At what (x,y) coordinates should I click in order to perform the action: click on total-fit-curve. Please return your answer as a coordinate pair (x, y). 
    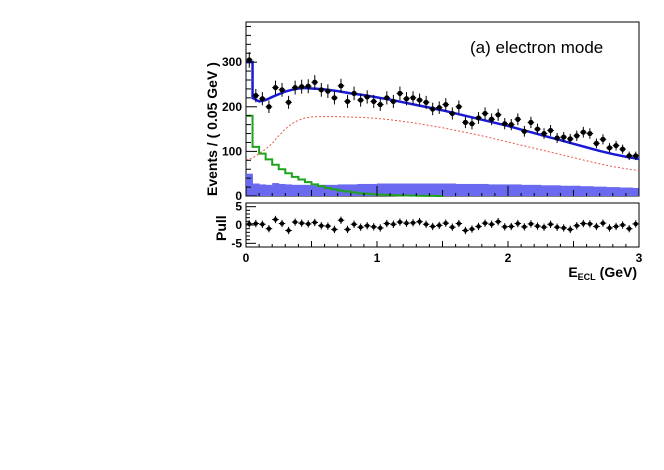
    Looking at the image, I should click on (443, 110).